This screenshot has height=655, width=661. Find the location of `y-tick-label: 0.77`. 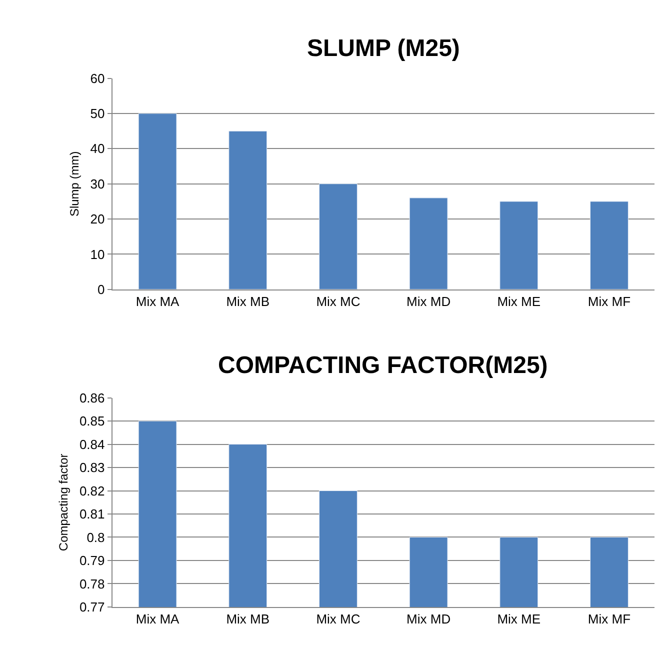

y-tick-label: 0.77 is located at coordinates (92, 606).